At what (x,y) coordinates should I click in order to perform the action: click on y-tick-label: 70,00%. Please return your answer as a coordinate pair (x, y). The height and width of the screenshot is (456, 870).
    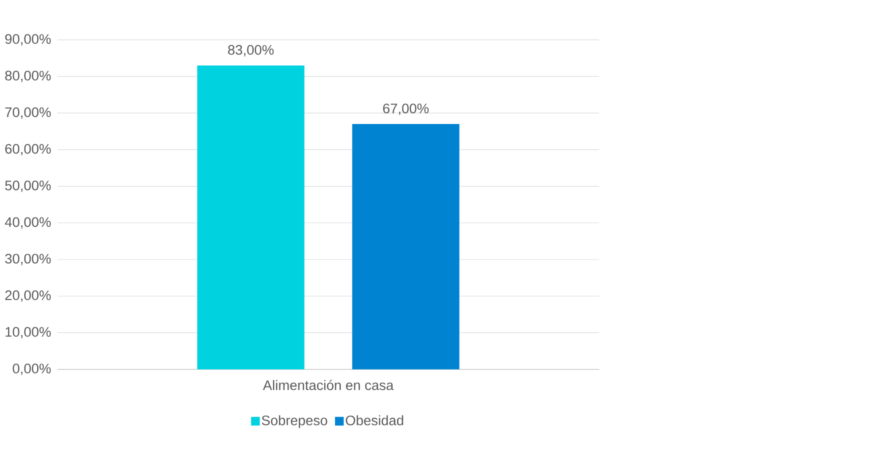
    Looking at the image, I should click on (28, 113).